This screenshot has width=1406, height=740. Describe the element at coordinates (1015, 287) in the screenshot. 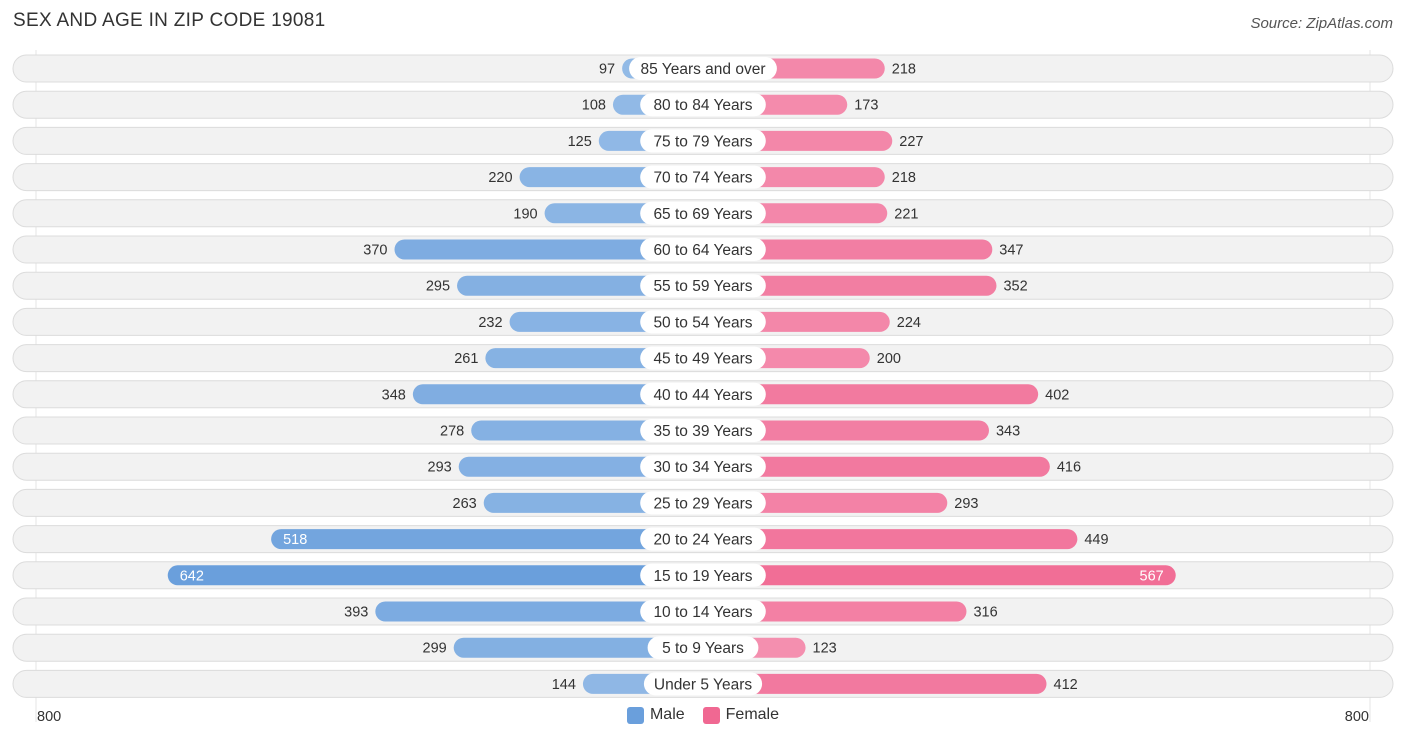

I see `female-value-label: 352` at that location.